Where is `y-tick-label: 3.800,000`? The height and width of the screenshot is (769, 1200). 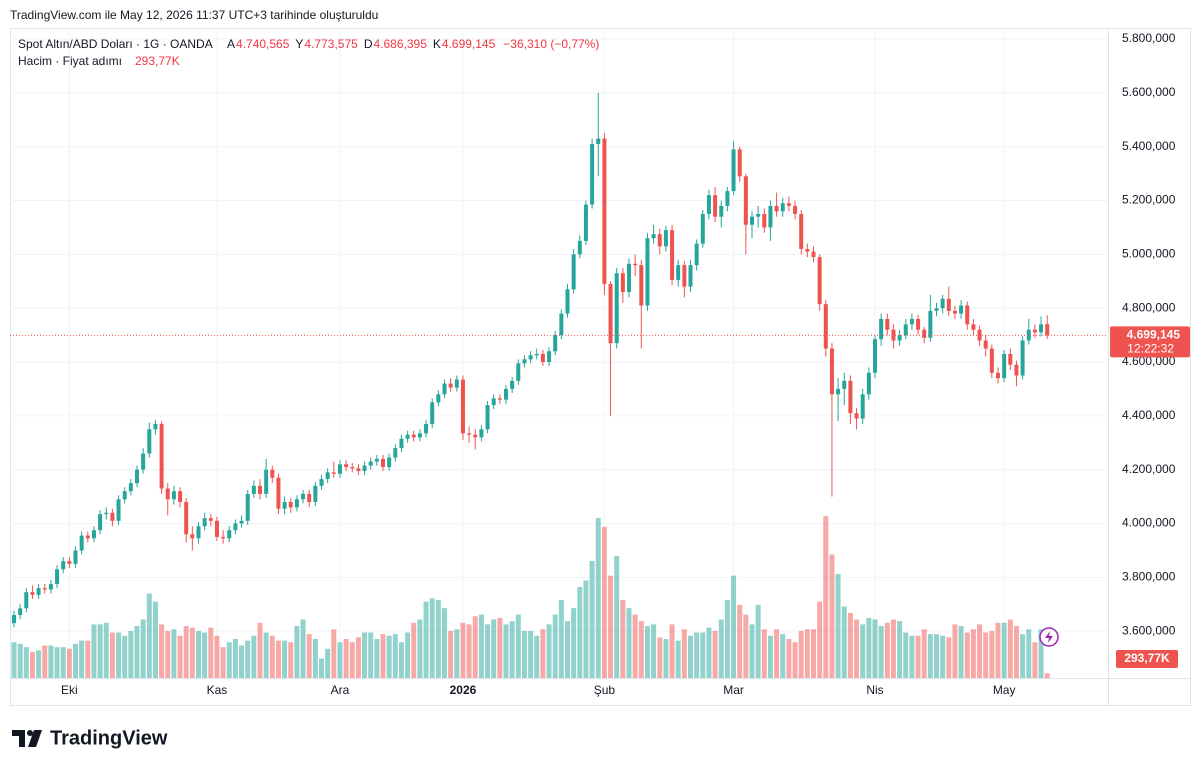 y-tick-label: 3.800,000 is located at coordinates (1149, 577).